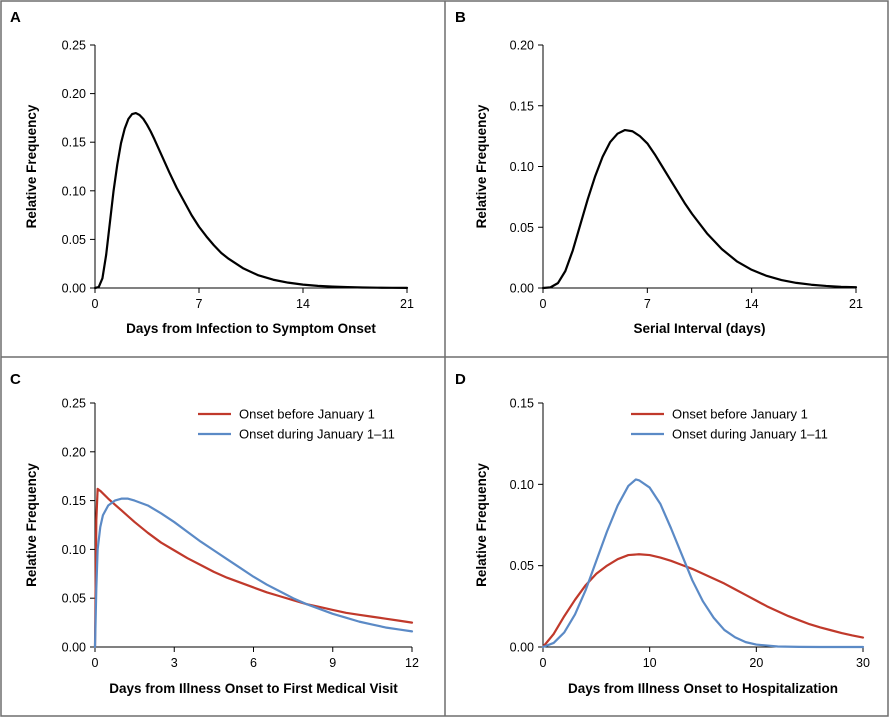 This screenshot has width=889, height=717. What do you see at coordinates (412, 663) in the screenshot?
I see `x-tick-label: 12` at bounding box center [412, 663].